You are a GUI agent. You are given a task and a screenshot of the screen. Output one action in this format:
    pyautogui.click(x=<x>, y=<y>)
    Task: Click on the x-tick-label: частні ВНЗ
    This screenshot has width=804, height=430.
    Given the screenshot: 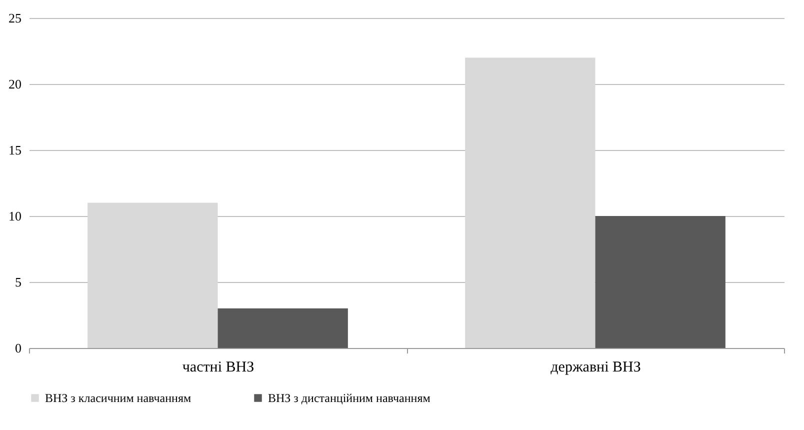 What is the action you would take?
    pyautogui.click(x=218, y=368)
    